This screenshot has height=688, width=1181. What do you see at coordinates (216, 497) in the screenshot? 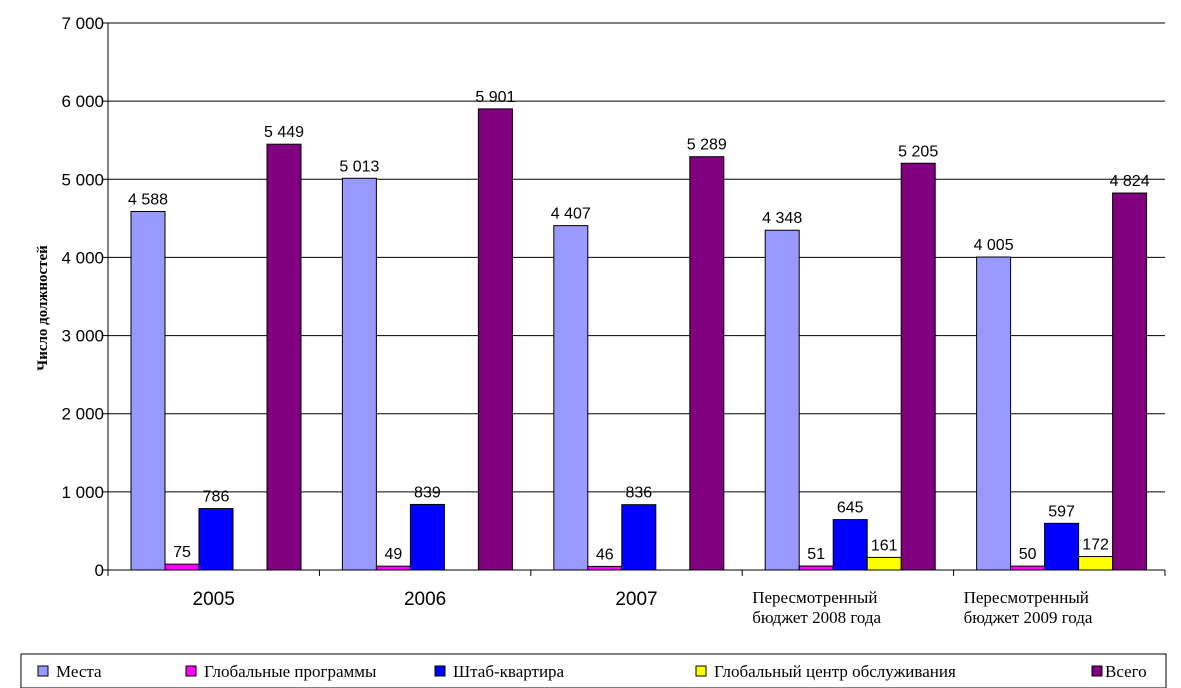
I see `data-label: 786` at bounding box center [216, 497].